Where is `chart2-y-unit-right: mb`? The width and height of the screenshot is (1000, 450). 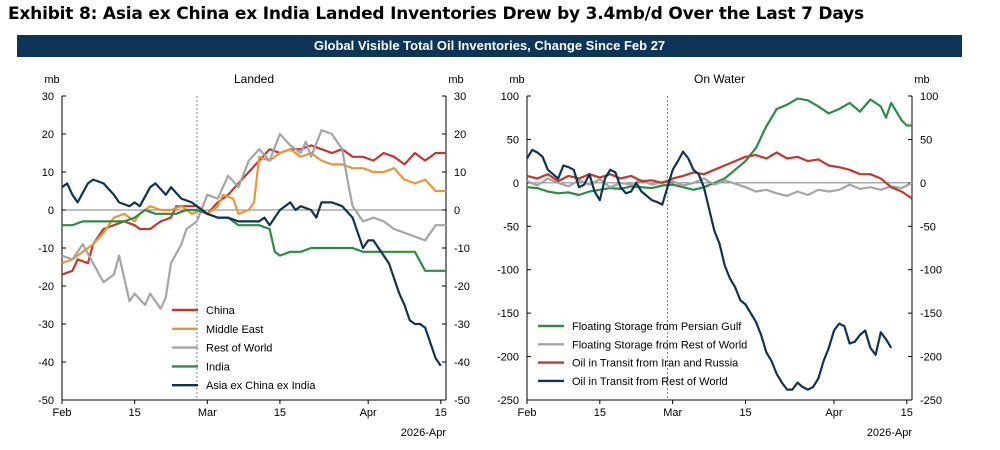
chart2-y-unit-right: mb is located at coordinates (921, 80).